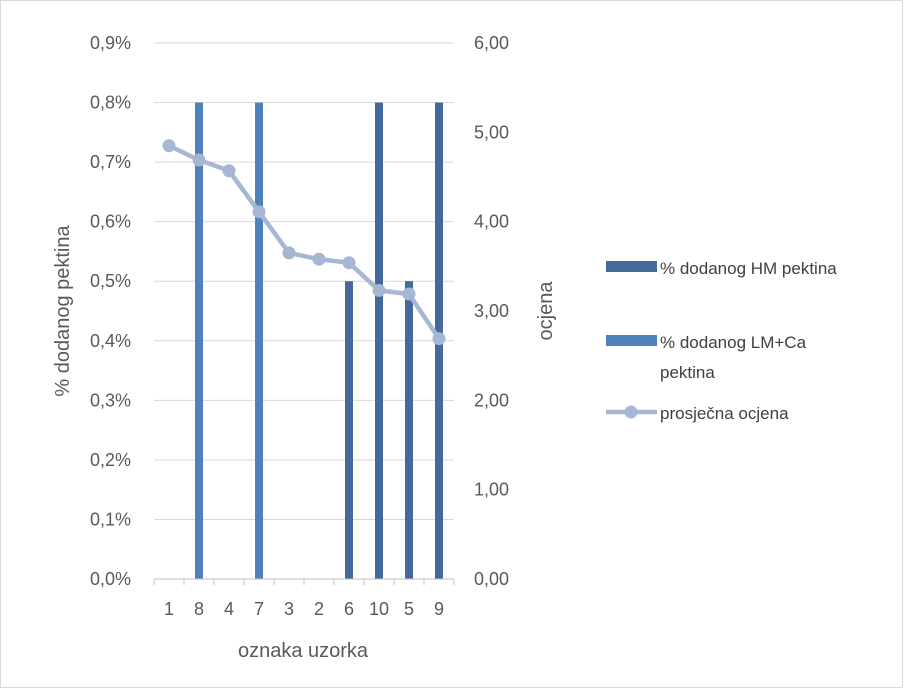  I want to click on y-tick-label: 0,0%, so click(110, 579).